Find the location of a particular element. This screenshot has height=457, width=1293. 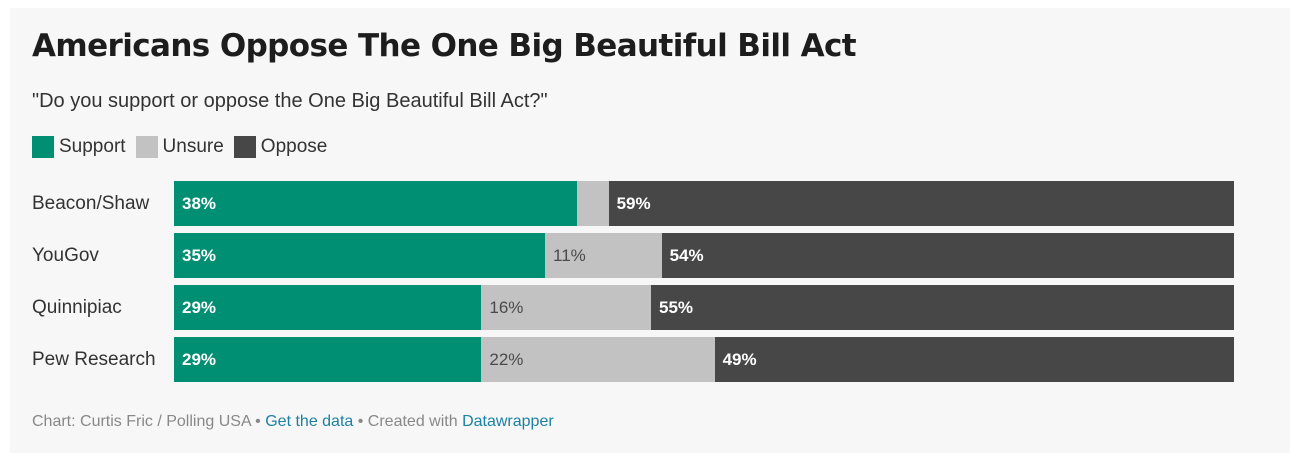

data-label: 59% is located at coordinates (633, 203).